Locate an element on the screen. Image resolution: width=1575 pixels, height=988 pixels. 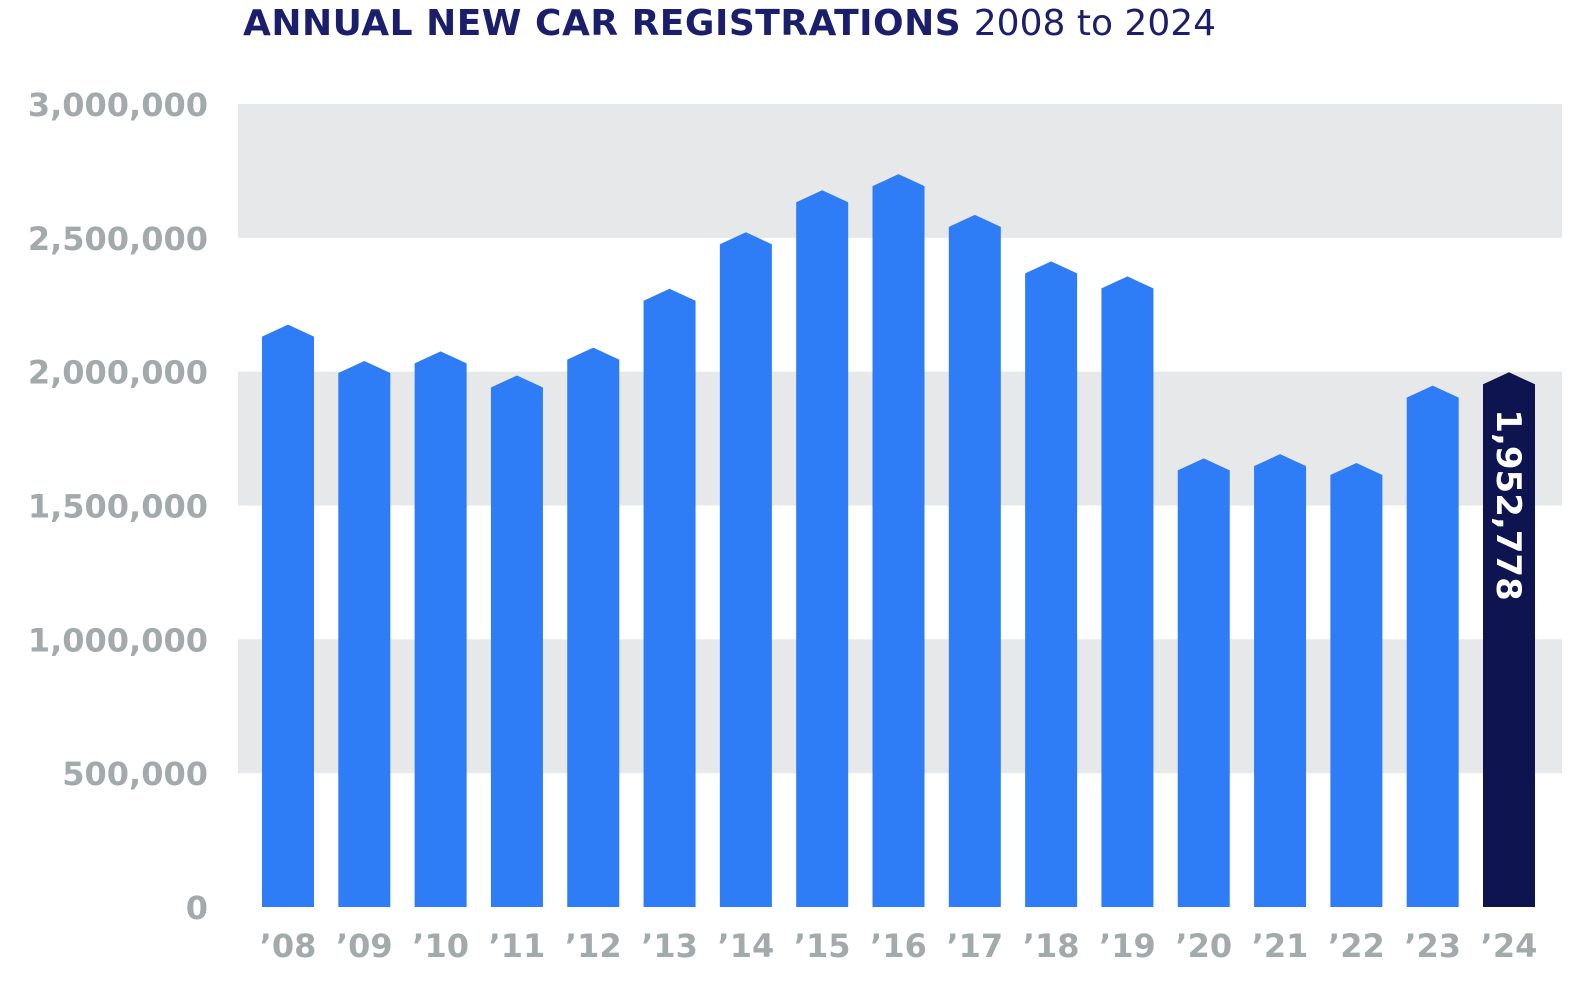
y-tick-label: 2,000,000 is located at coordinates (118, 373).